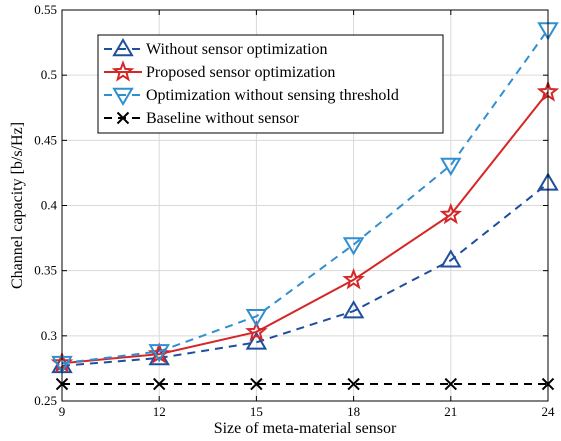 The height and width of the screenshot is (441, 561). What do you see at coordinates (49, 205) in the screenshot?
I see `y-tick-label: 0.4` at bounding box center [49, 205].